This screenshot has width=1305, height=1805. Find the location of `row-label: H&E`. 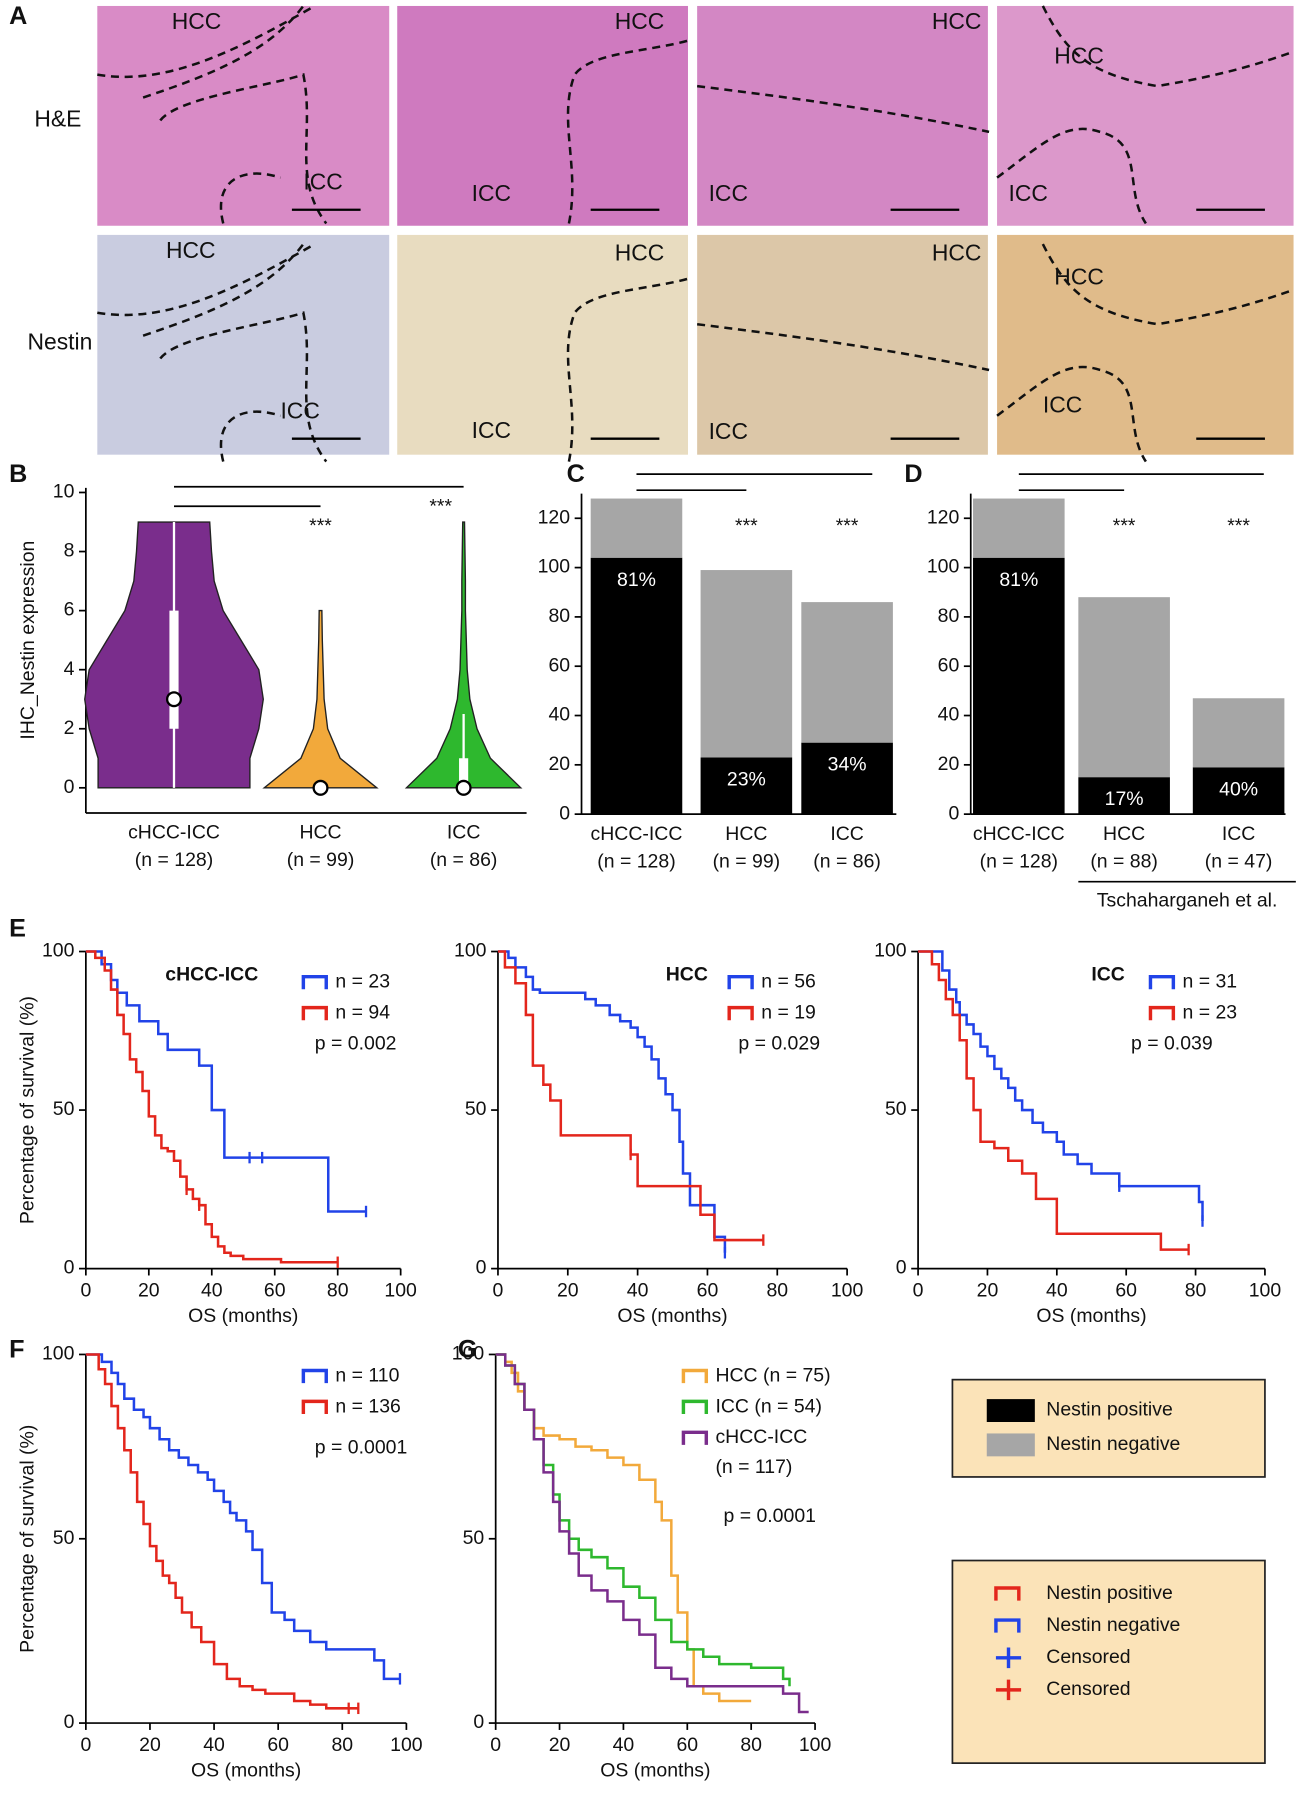

row-label: H&E is located at coordinates (57, 118).